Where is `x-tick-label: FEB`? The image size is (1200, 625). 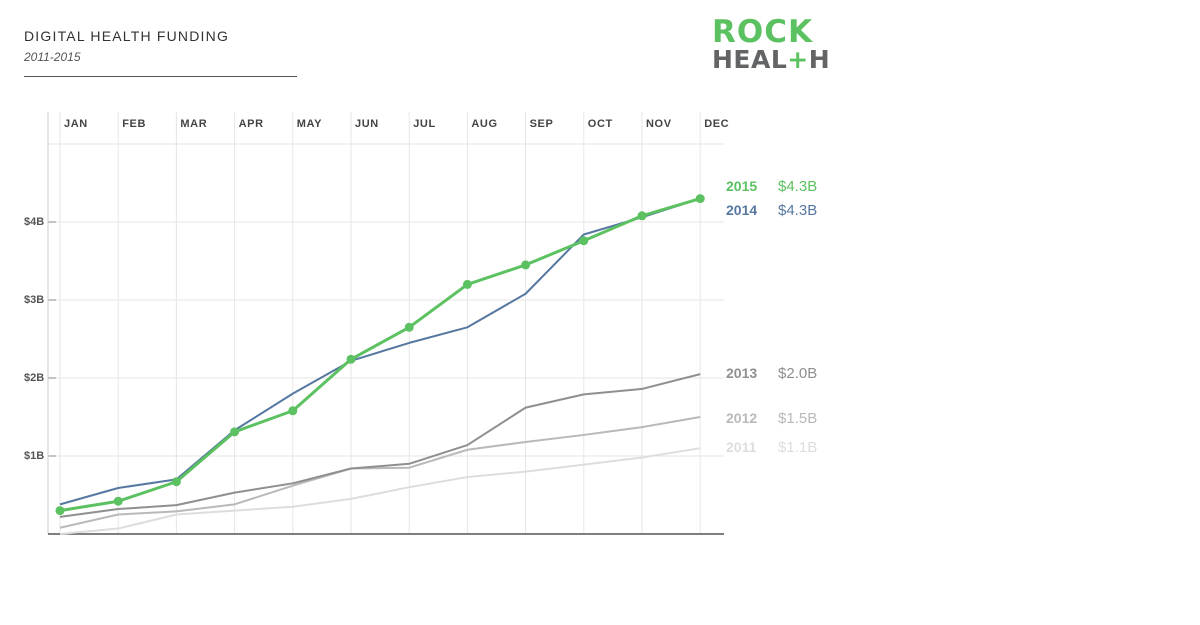 x-tick-label: FEB is located at coordinates (134, 124).